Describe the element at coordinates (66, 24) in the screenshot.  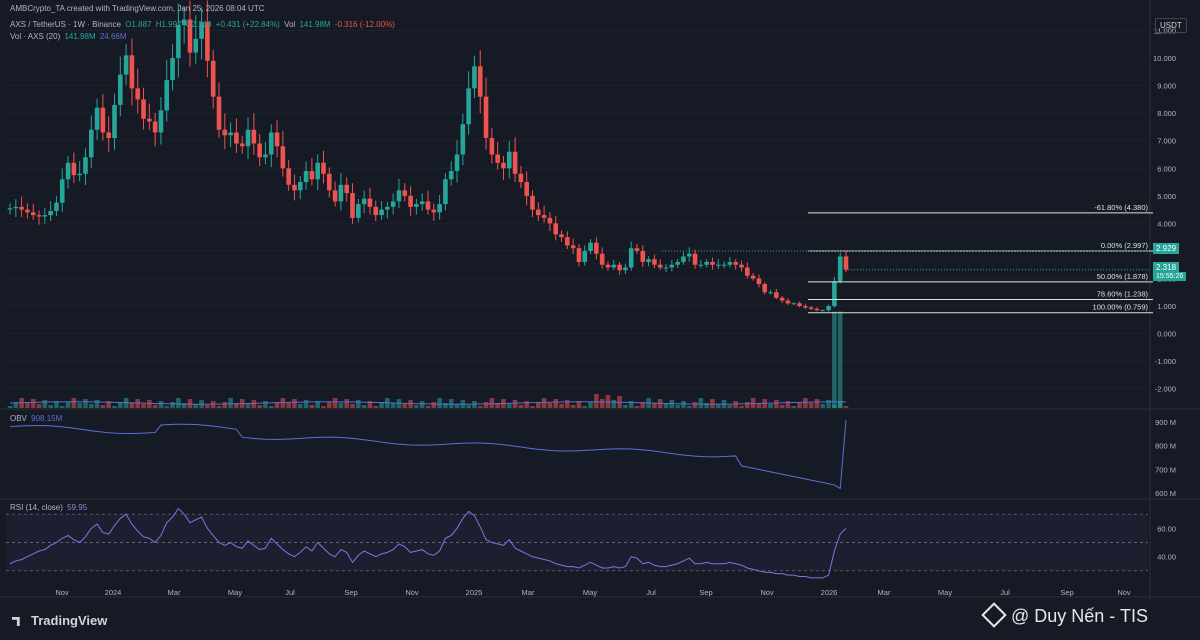
I see `symbol-name: AXS / TetherUS · 1W · Binance` at that location.